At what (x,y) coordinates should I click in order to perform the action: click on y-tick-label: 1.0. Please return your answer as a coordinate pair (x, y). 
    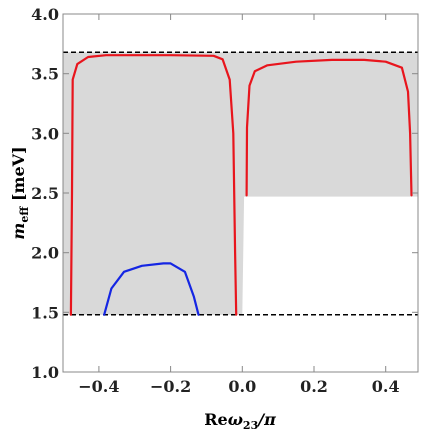
    Looking at the image, I should click on (45, 372).